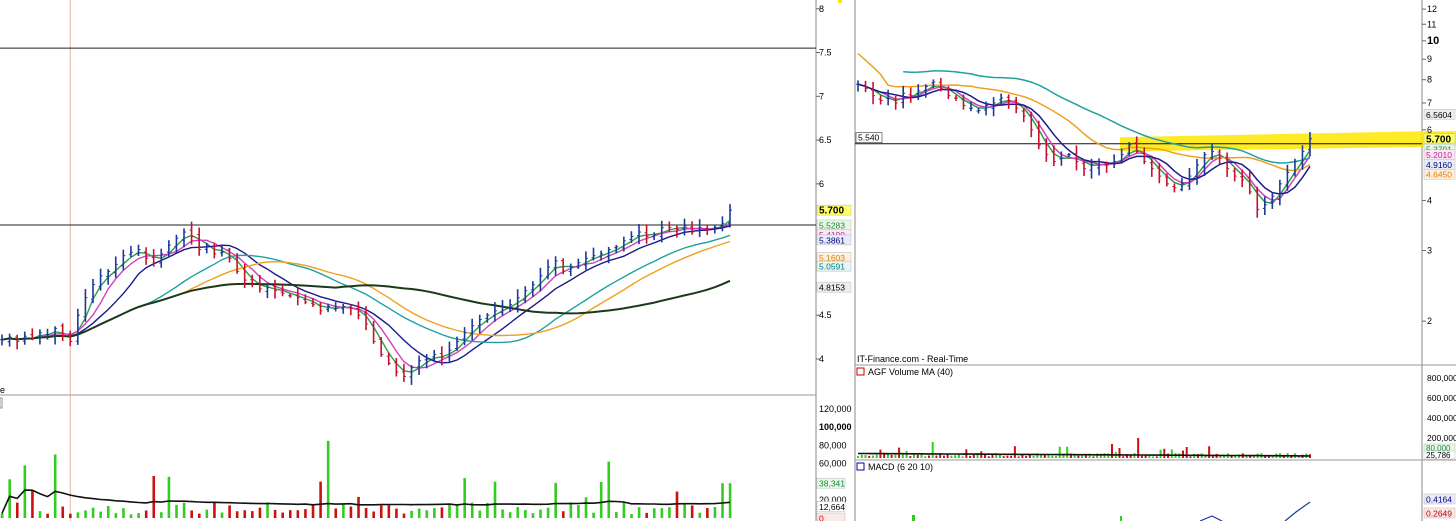  What do you see at coordinates (1429, 130) in the screenshot?
I see `right-axis-tick-label: 6` at bounding box center [1429, 130].